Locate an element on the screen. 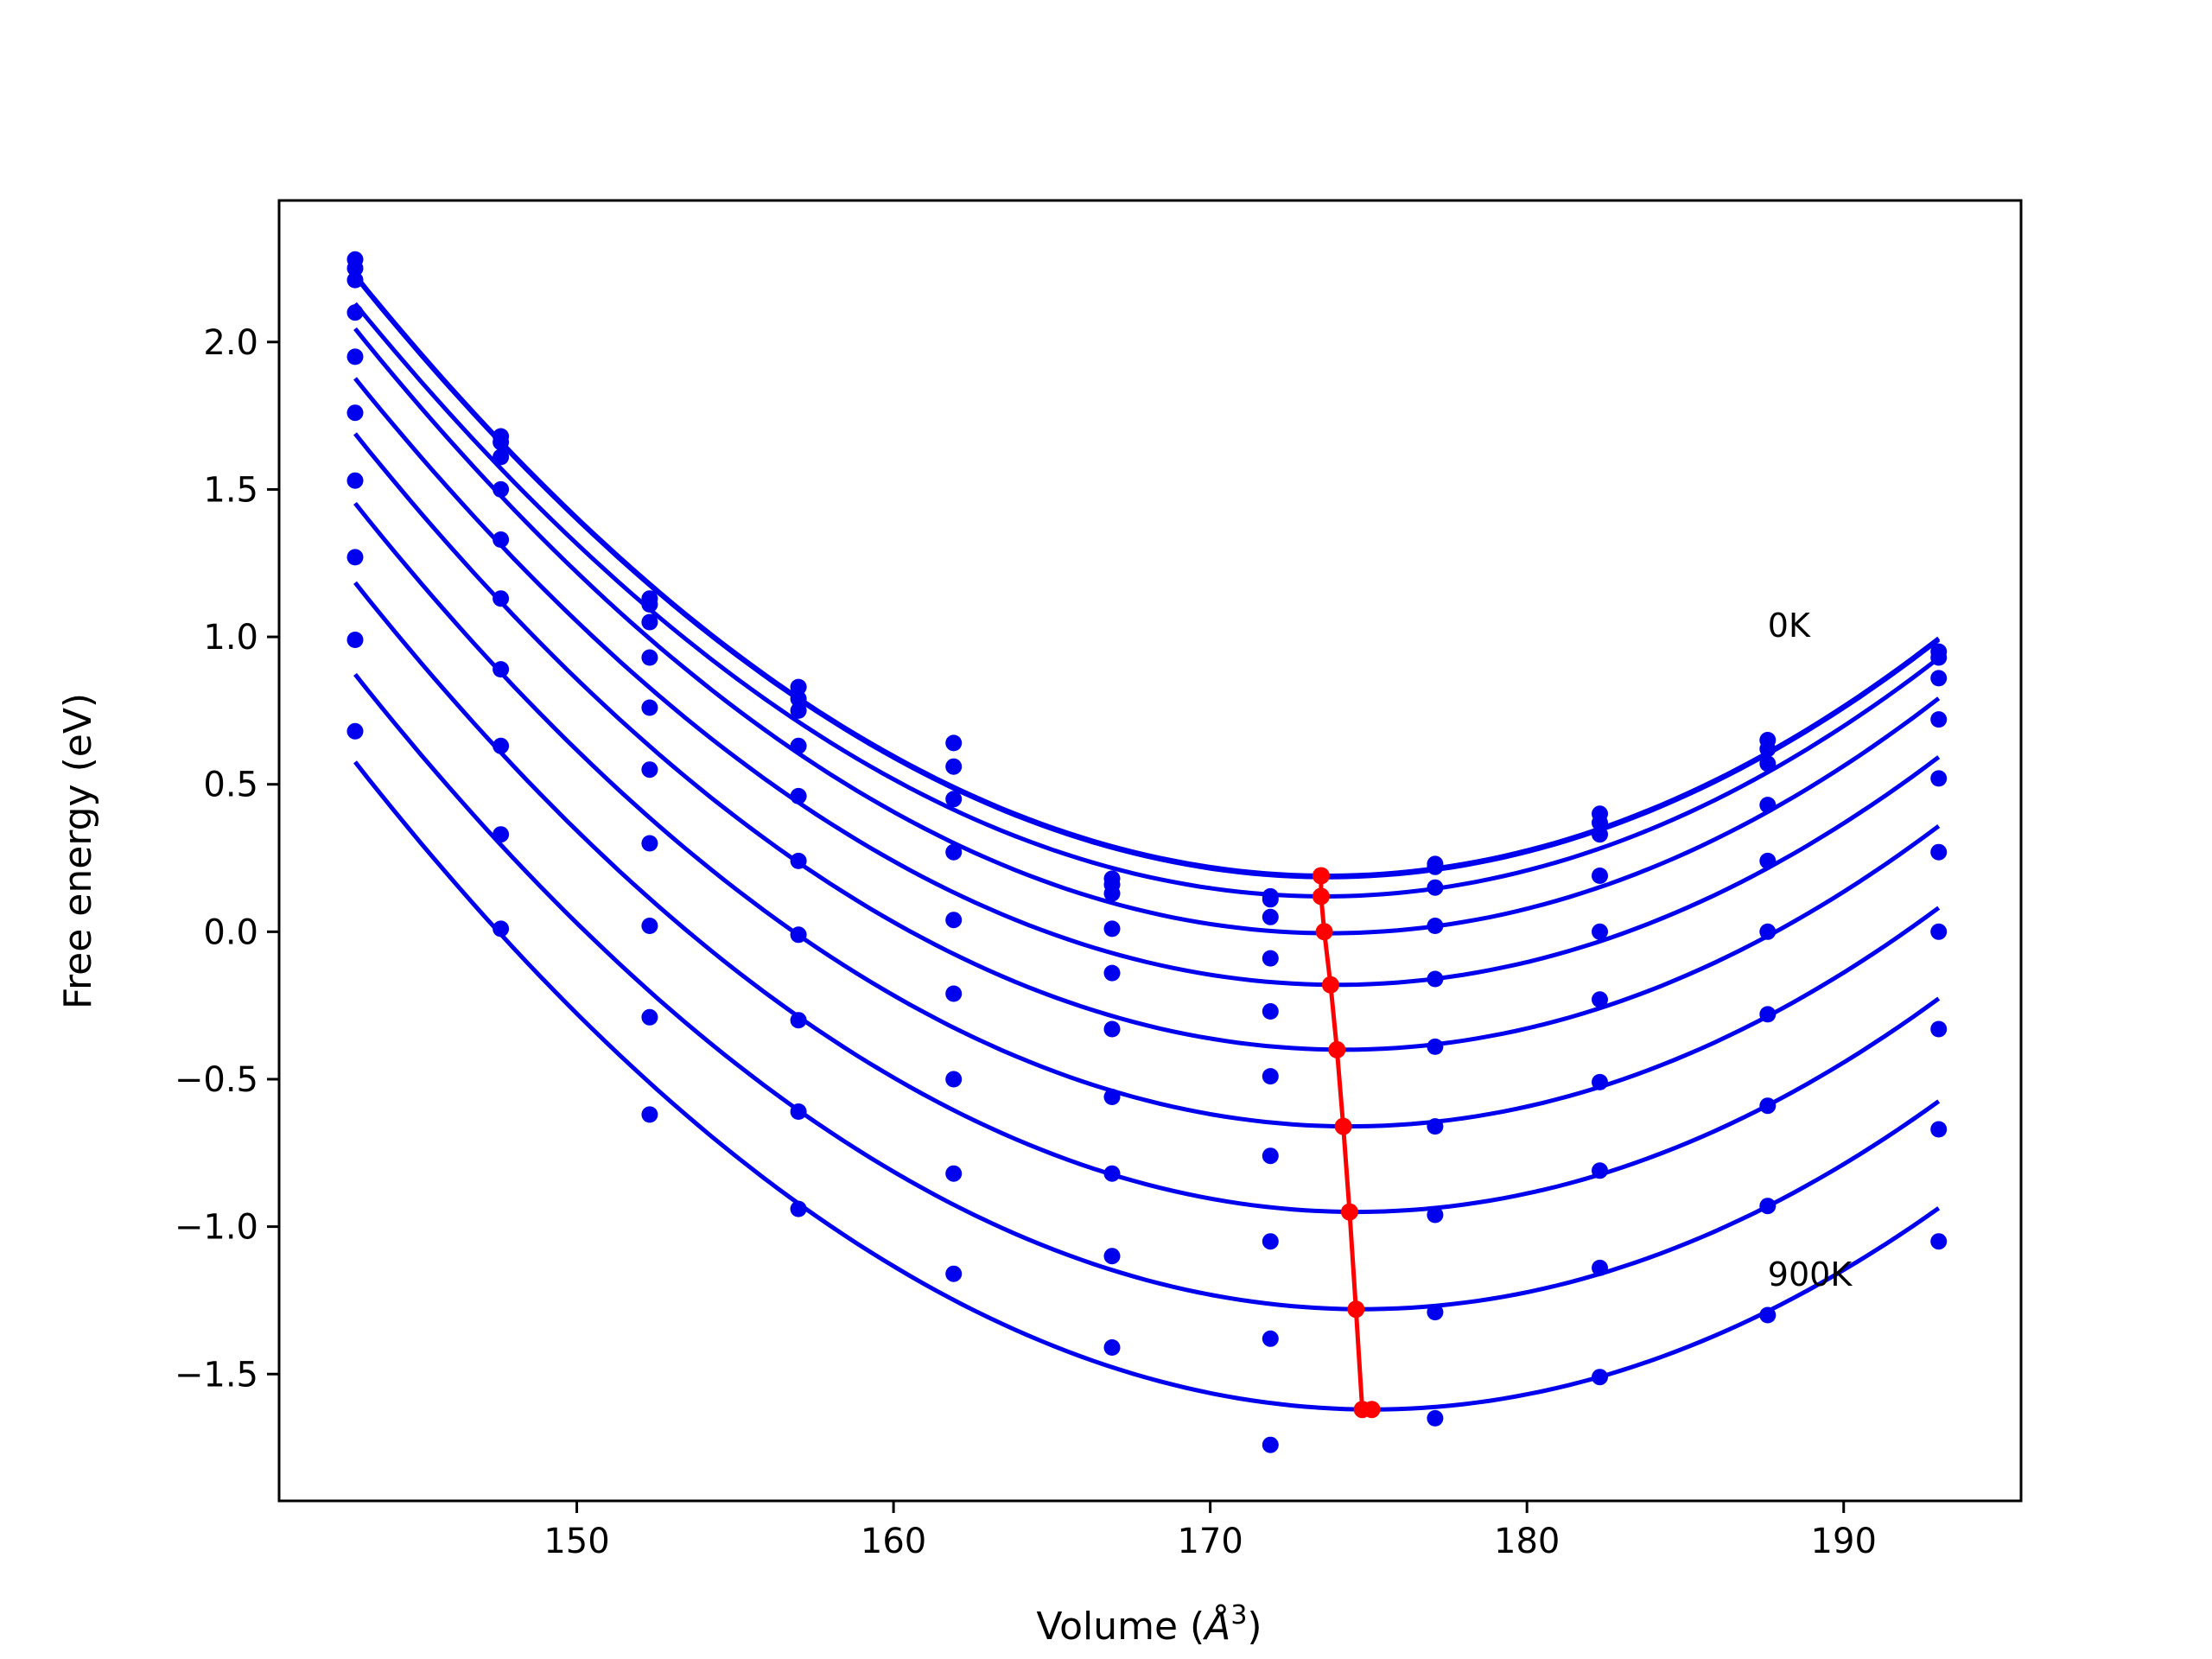 The width and height of the screenshot is (2212, 1659). x-axis-label: Volume (Å3) is located at coordinates (1149, 1624).